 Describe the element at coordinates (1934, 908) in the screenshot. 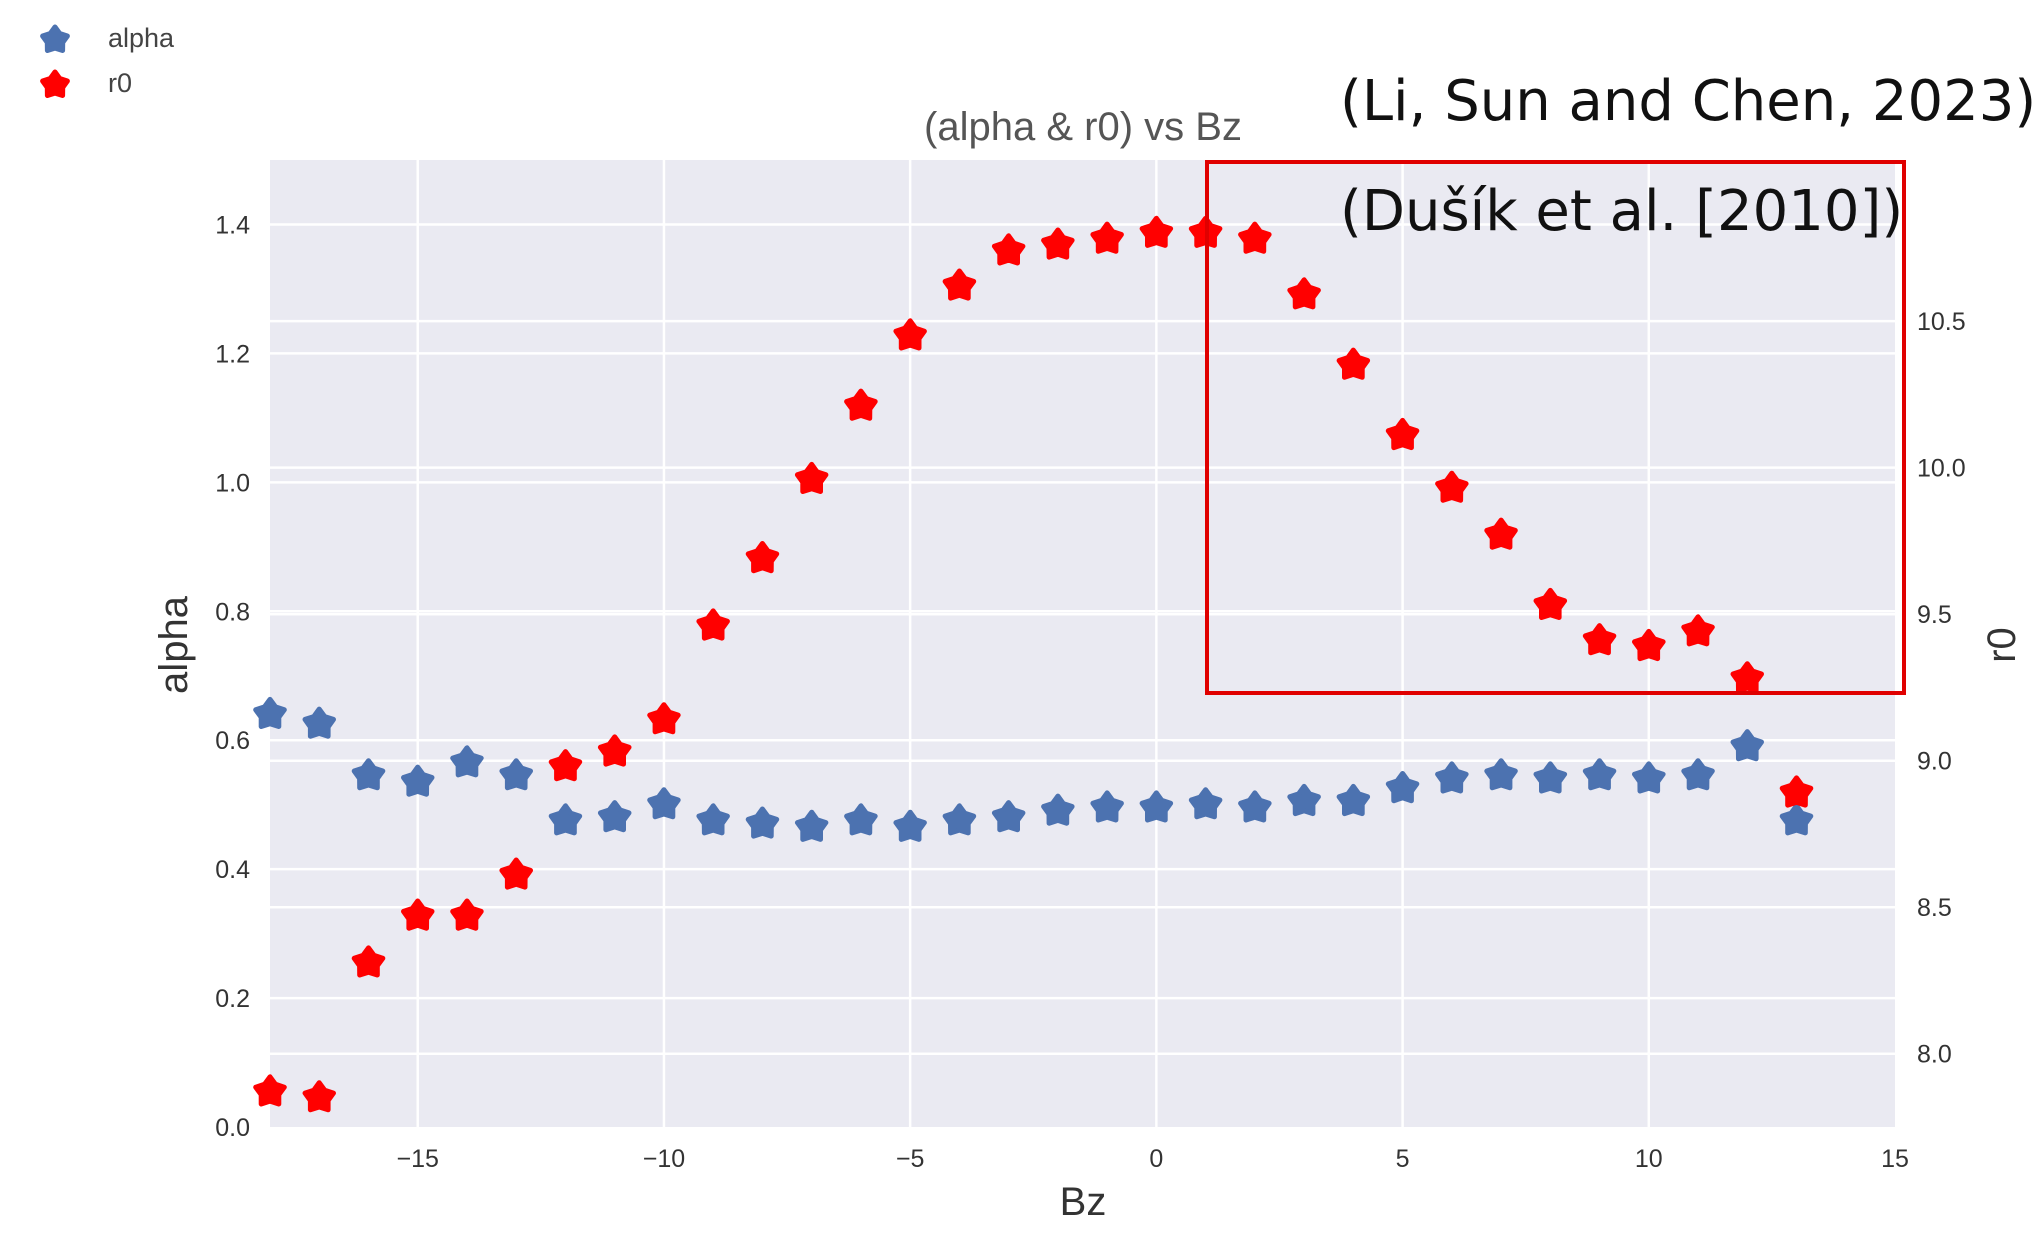

I see `y-right-tick-label: 8.5` at that location.